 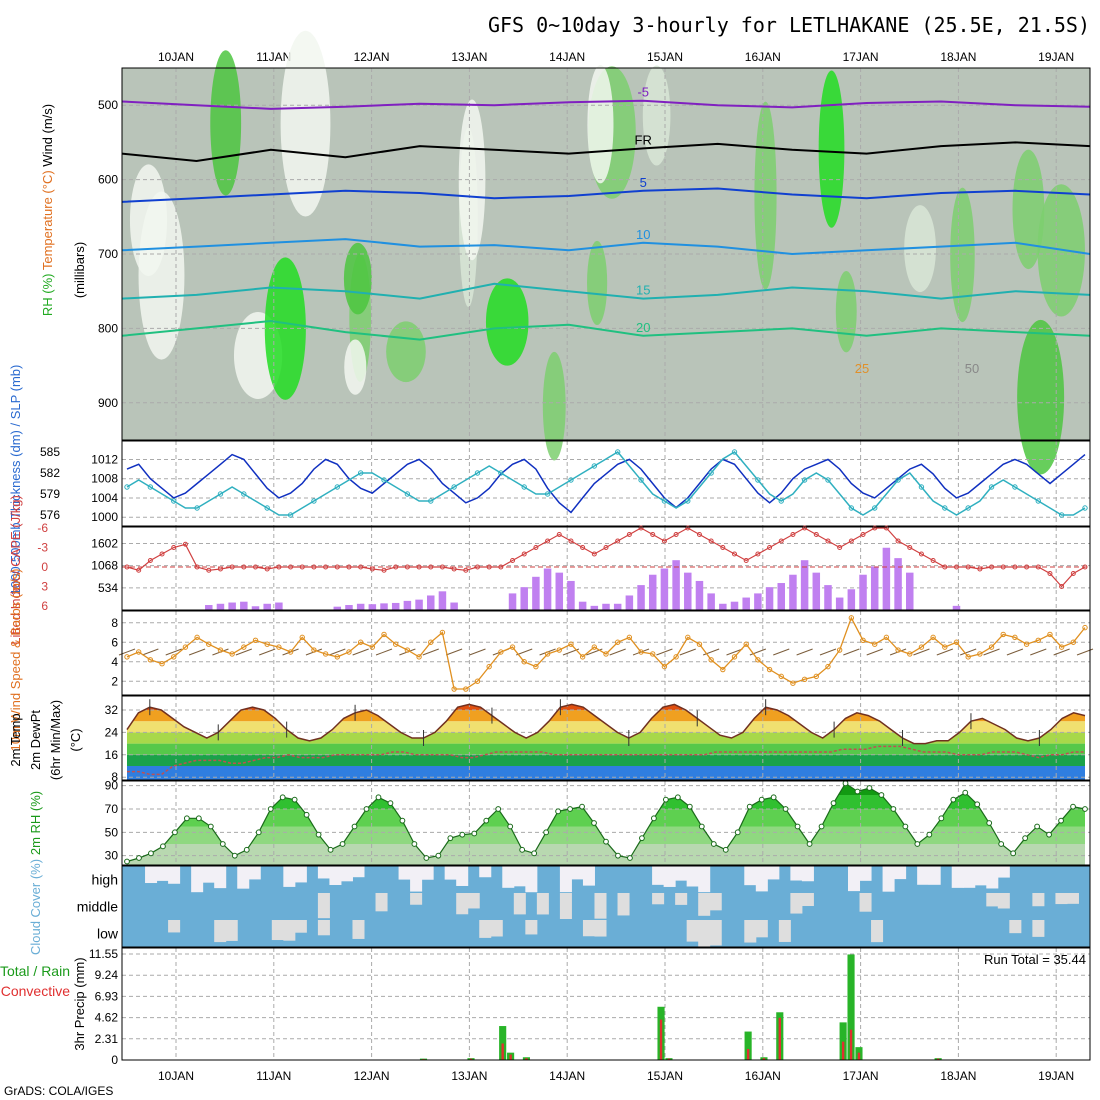 I want to click on run-total-label: Run Total = 35.44, so click(x=1035, y=959).